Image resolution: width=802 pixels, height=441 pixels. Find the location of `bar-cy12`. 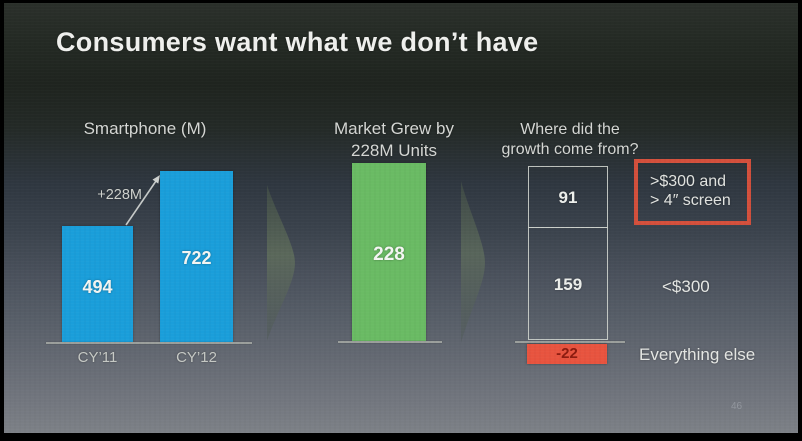

bar-cy12 is located at coordinates (196, 256).